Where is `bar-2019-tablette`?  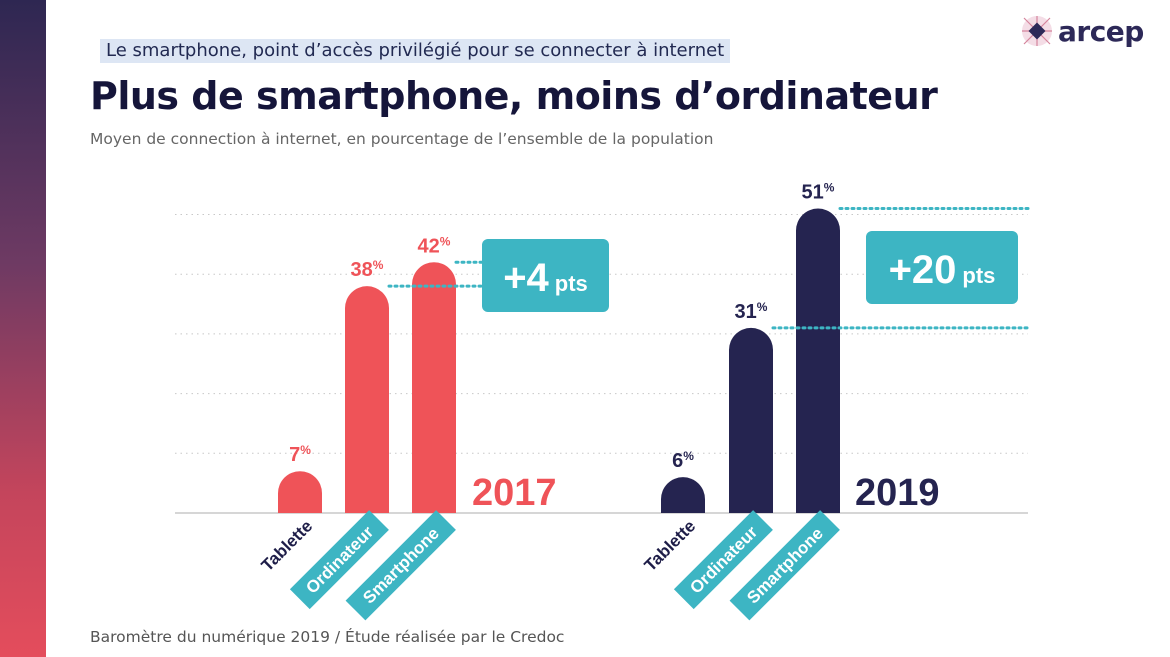 bar-2019-tablette is located at coordinates (683, 495).